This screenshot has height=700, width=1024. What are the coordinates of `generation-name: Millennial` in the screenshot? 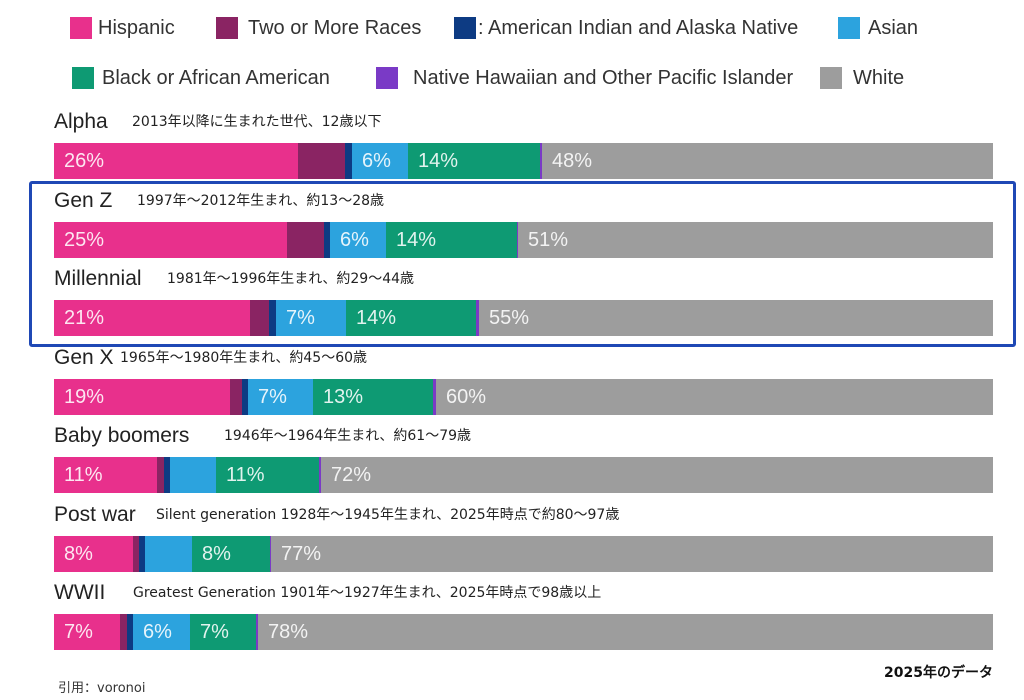 It's located at (98, 278).